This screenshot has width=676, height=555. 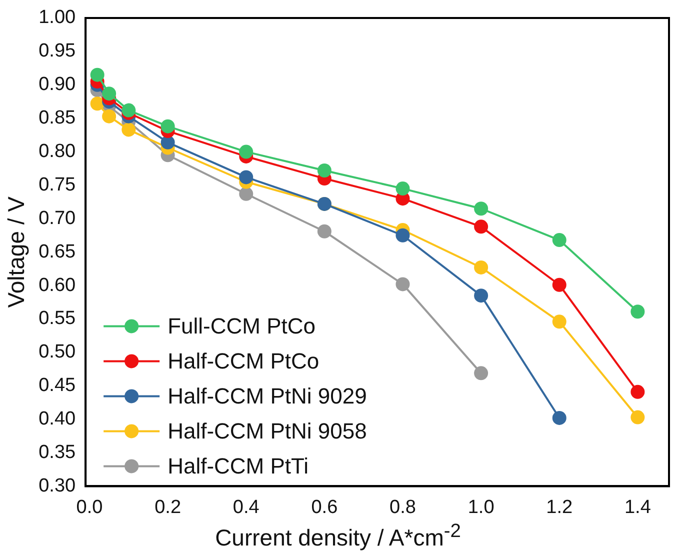 What do you see at coordinates (57, 85) in the screenshot?
I see `y-tick-label: 0.90` at bounding box center [57, 85].